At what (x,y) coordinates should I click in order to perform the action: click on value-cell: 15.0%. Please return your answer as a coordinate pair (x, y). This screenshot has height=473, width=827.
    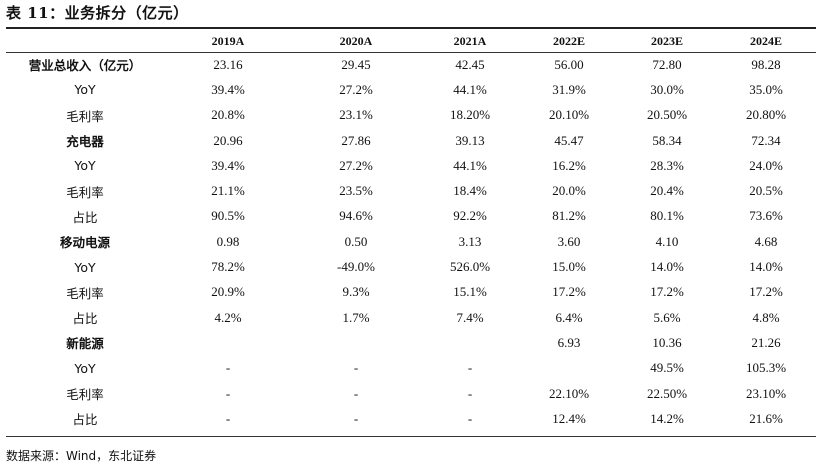
    Looking at the image, I should click on (569, 267).